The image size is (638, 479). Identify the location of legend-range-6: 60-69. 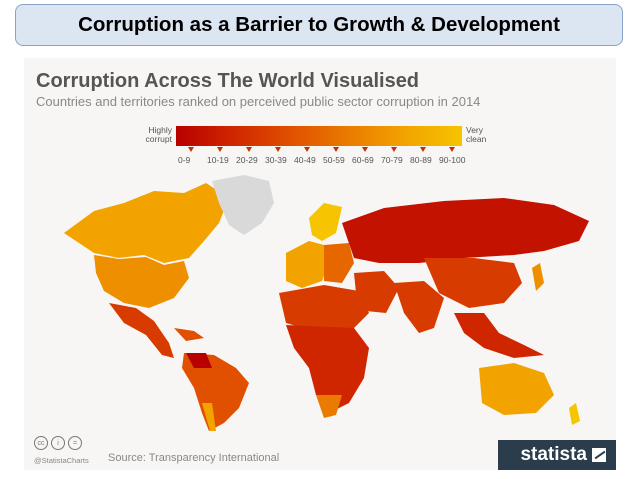
(363, 160).